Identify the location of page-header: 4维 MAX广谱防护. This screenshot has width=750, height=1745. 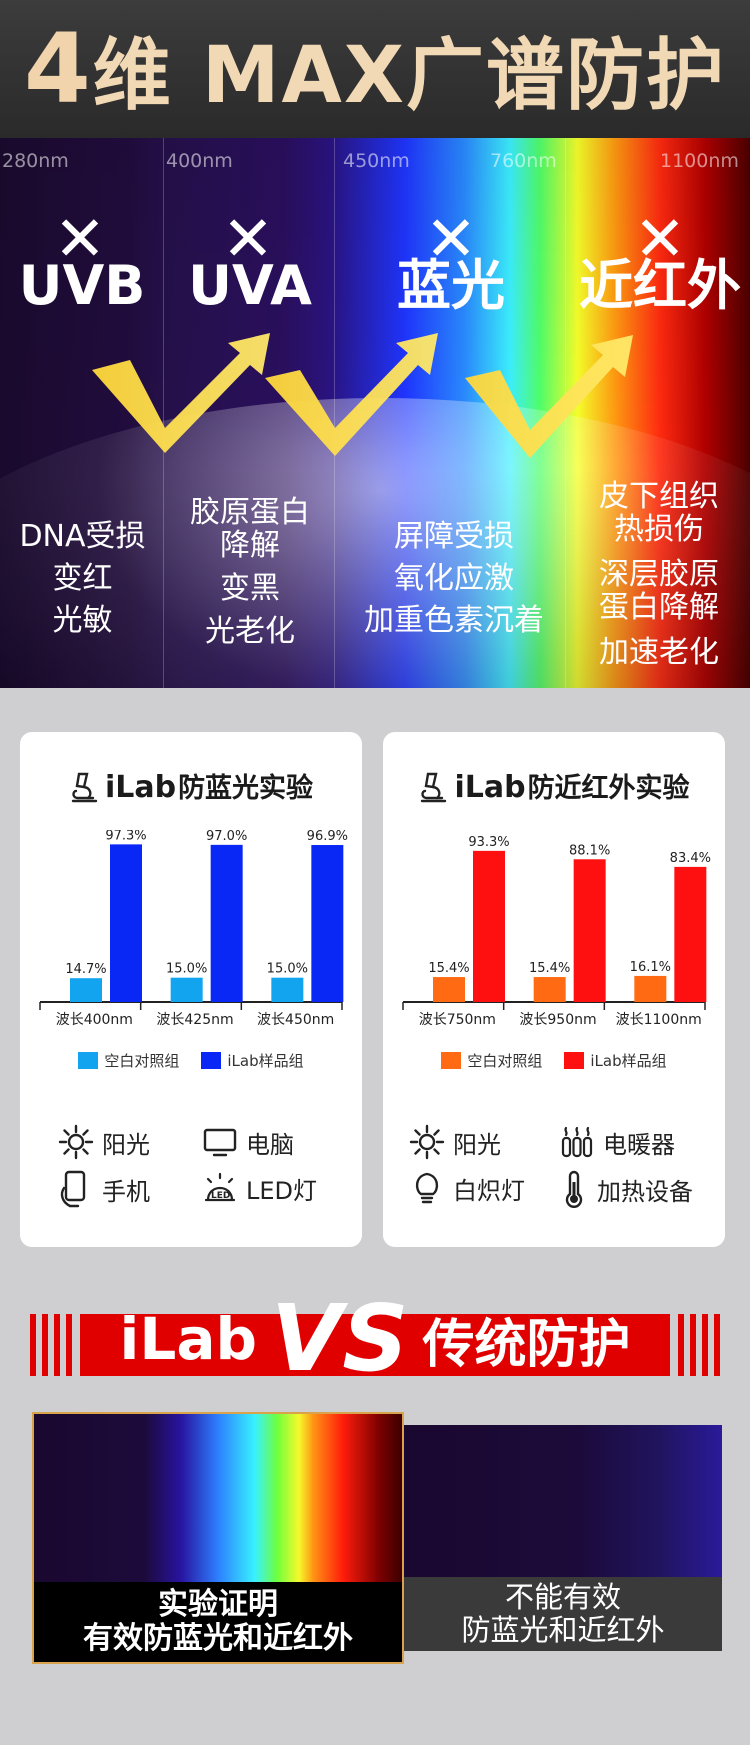
(375, 69).